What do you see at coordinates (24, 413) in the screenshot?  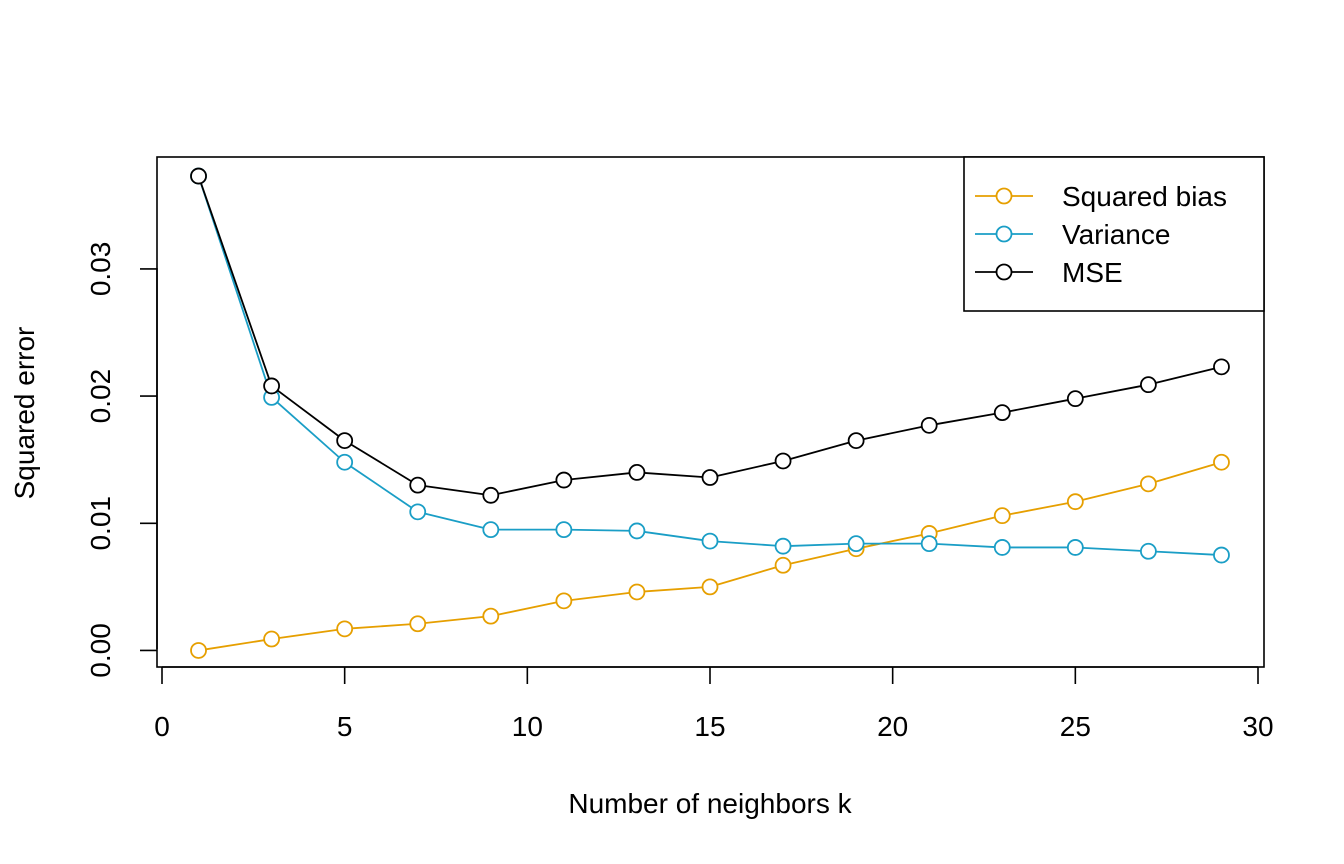 I see `y-axis-label: Squared error` at bounding box center [24, 413].